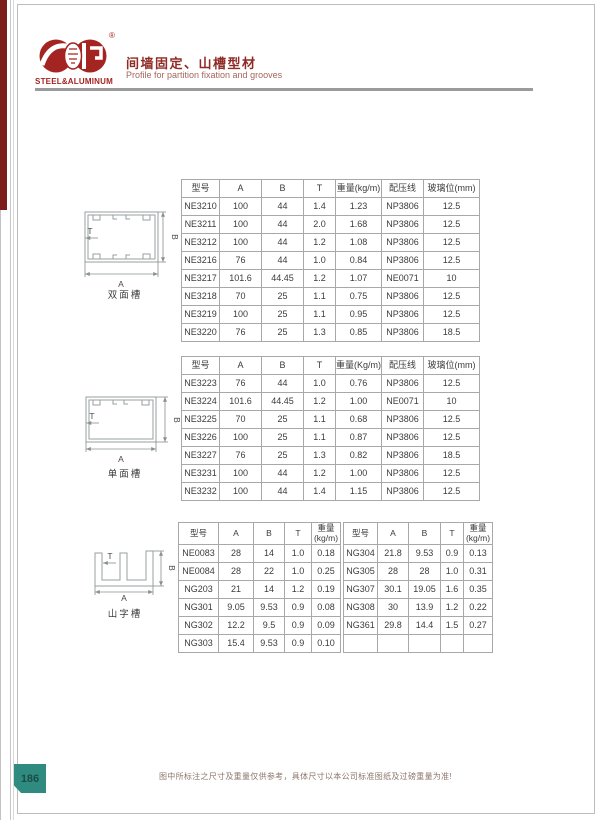 The image size is (600, 820). What do you see at coordinates (330, 242) in the screenshot?
I see `table-row: NE3212 100 44 1.2 1.08 NP3806 12.5` at bounding box center [330, 242].